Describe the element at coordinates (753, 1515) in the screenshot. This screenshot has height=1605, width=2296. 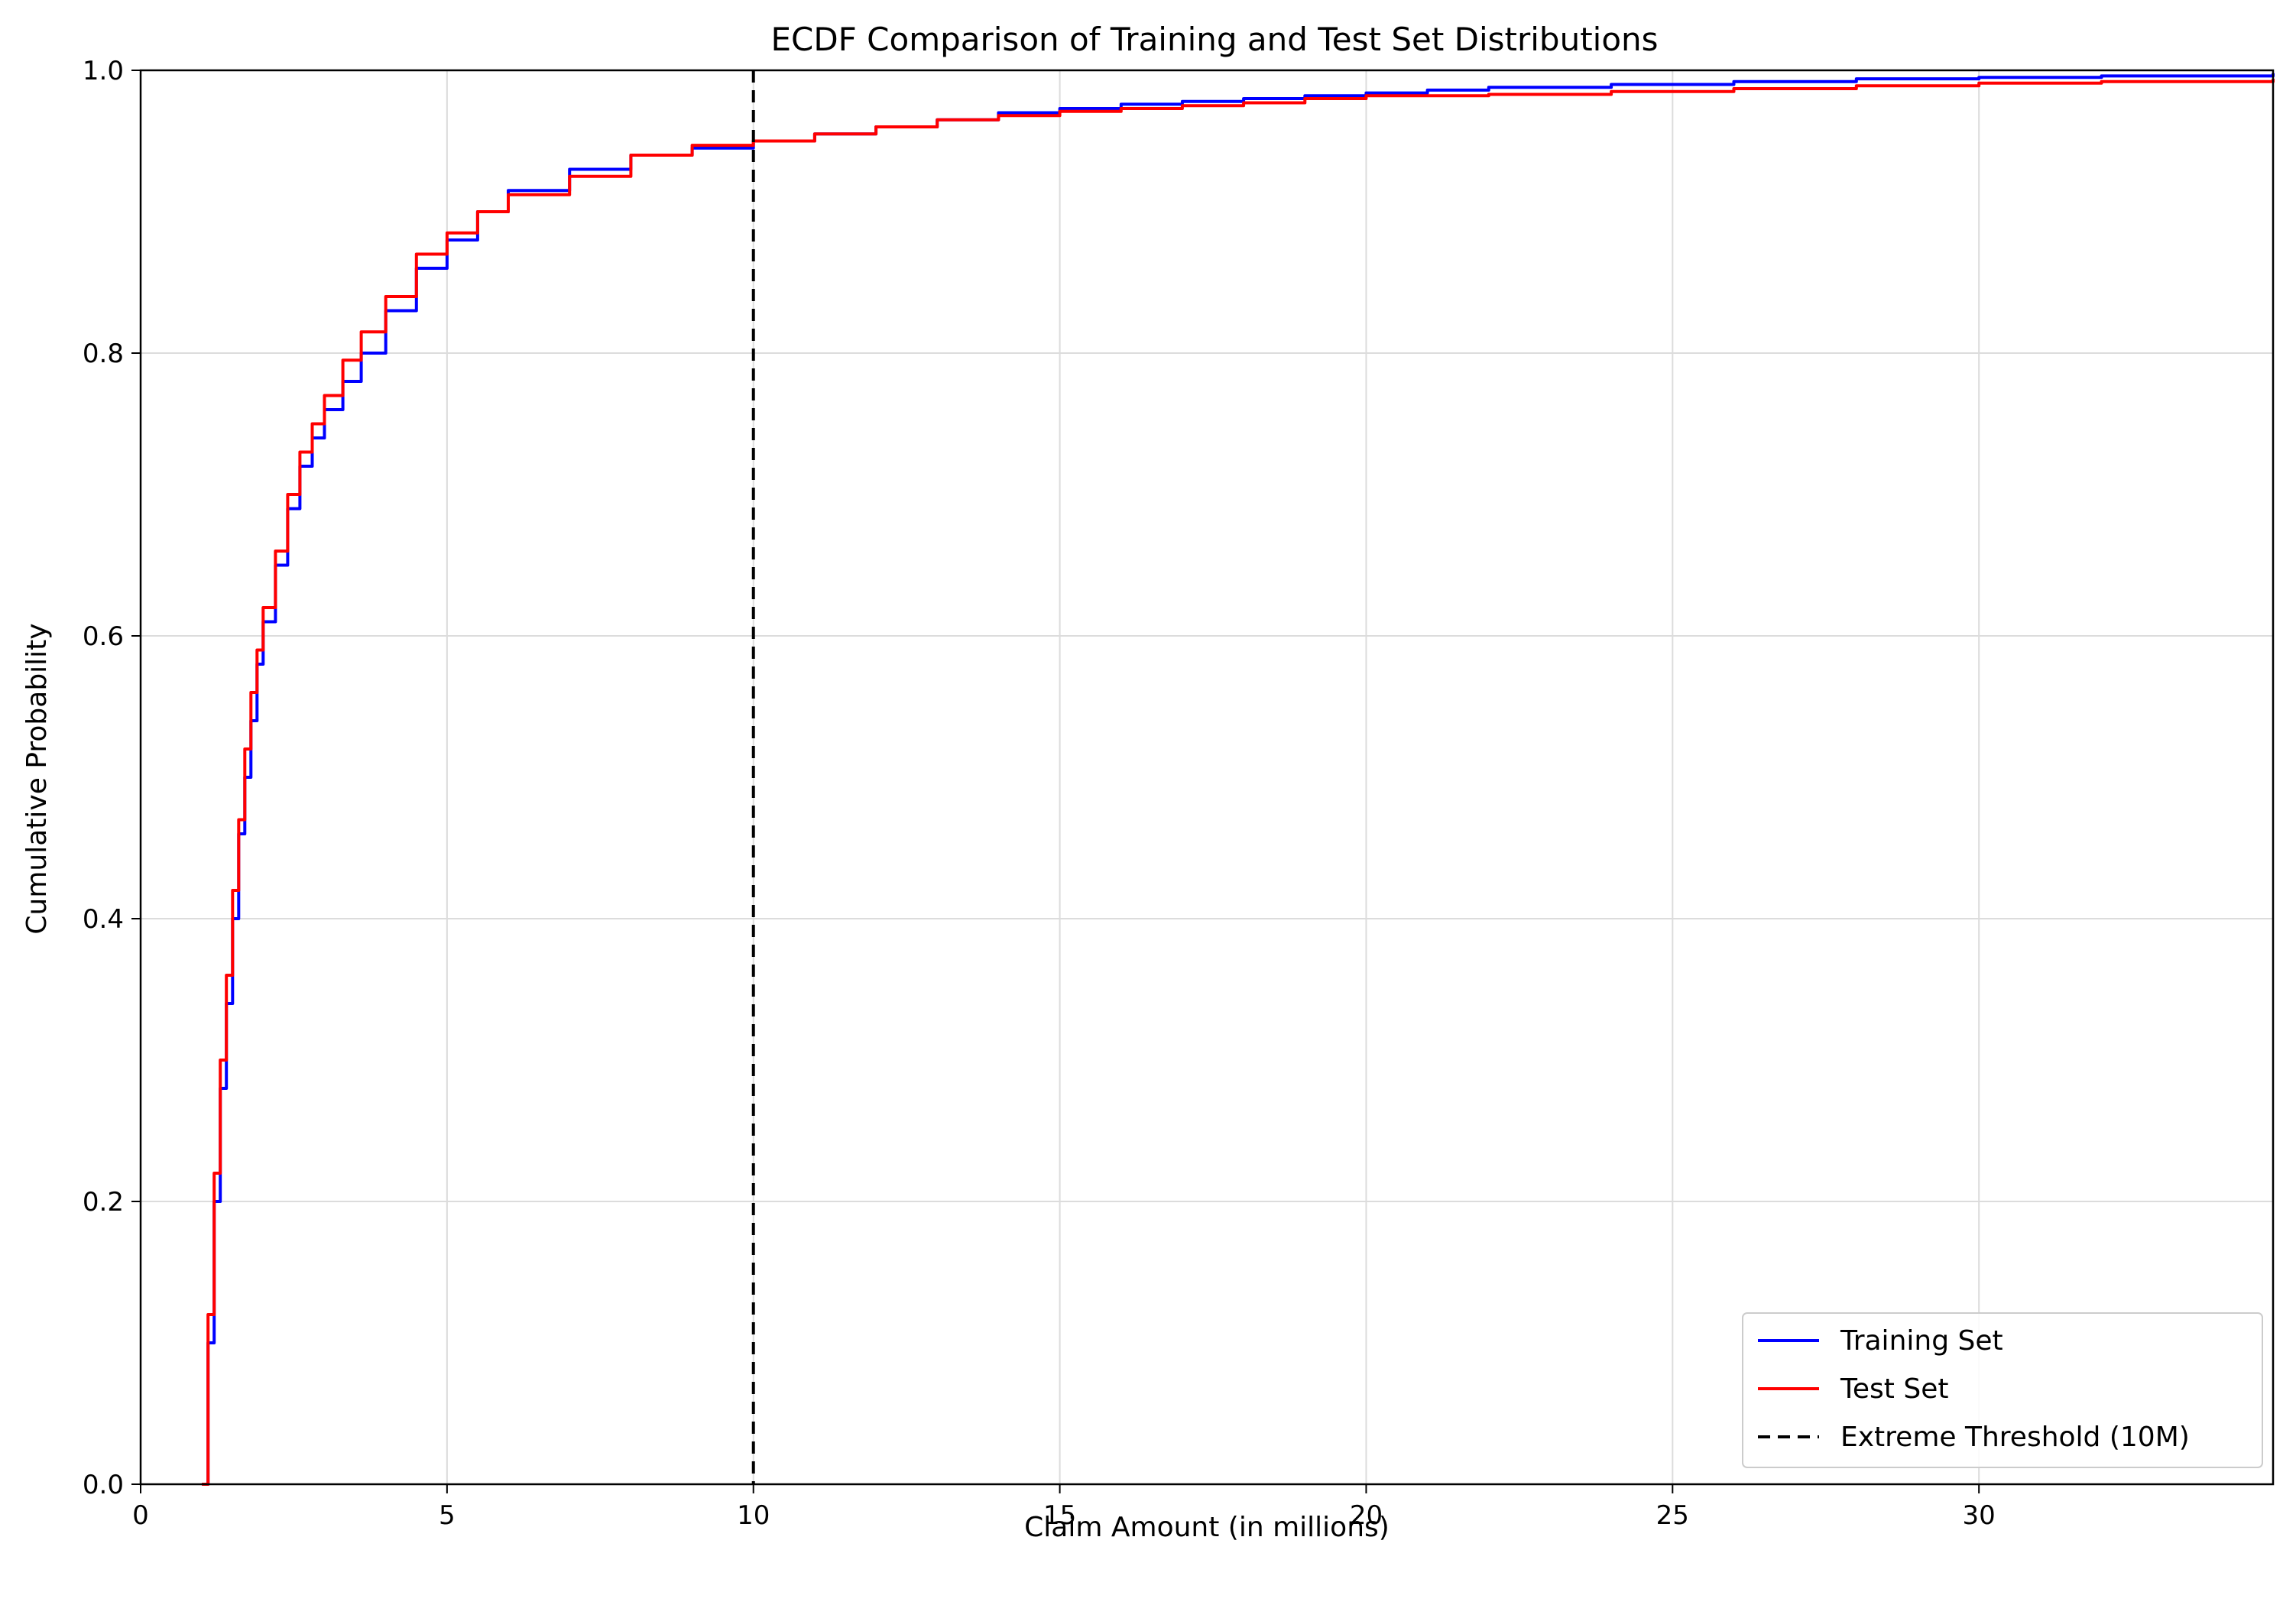
I see `x-tick-label: 10` at that location.